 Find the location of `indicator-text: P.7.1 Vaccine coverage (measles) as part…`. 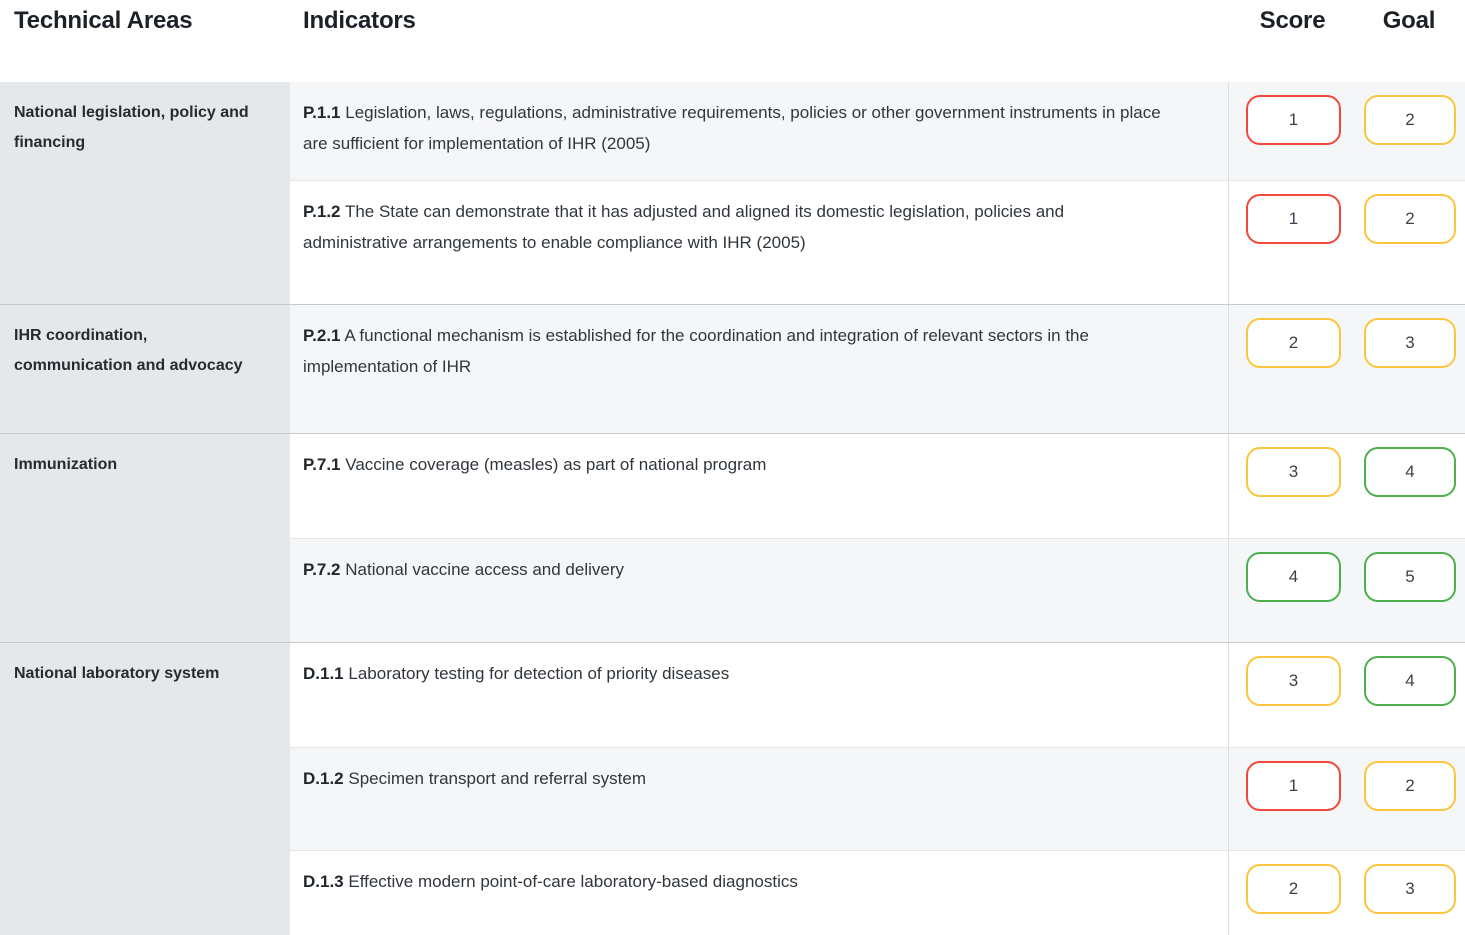

indicator-text: P.7.1 Vaccine coverage (measles) as part… is located at coordinates (759, 486).